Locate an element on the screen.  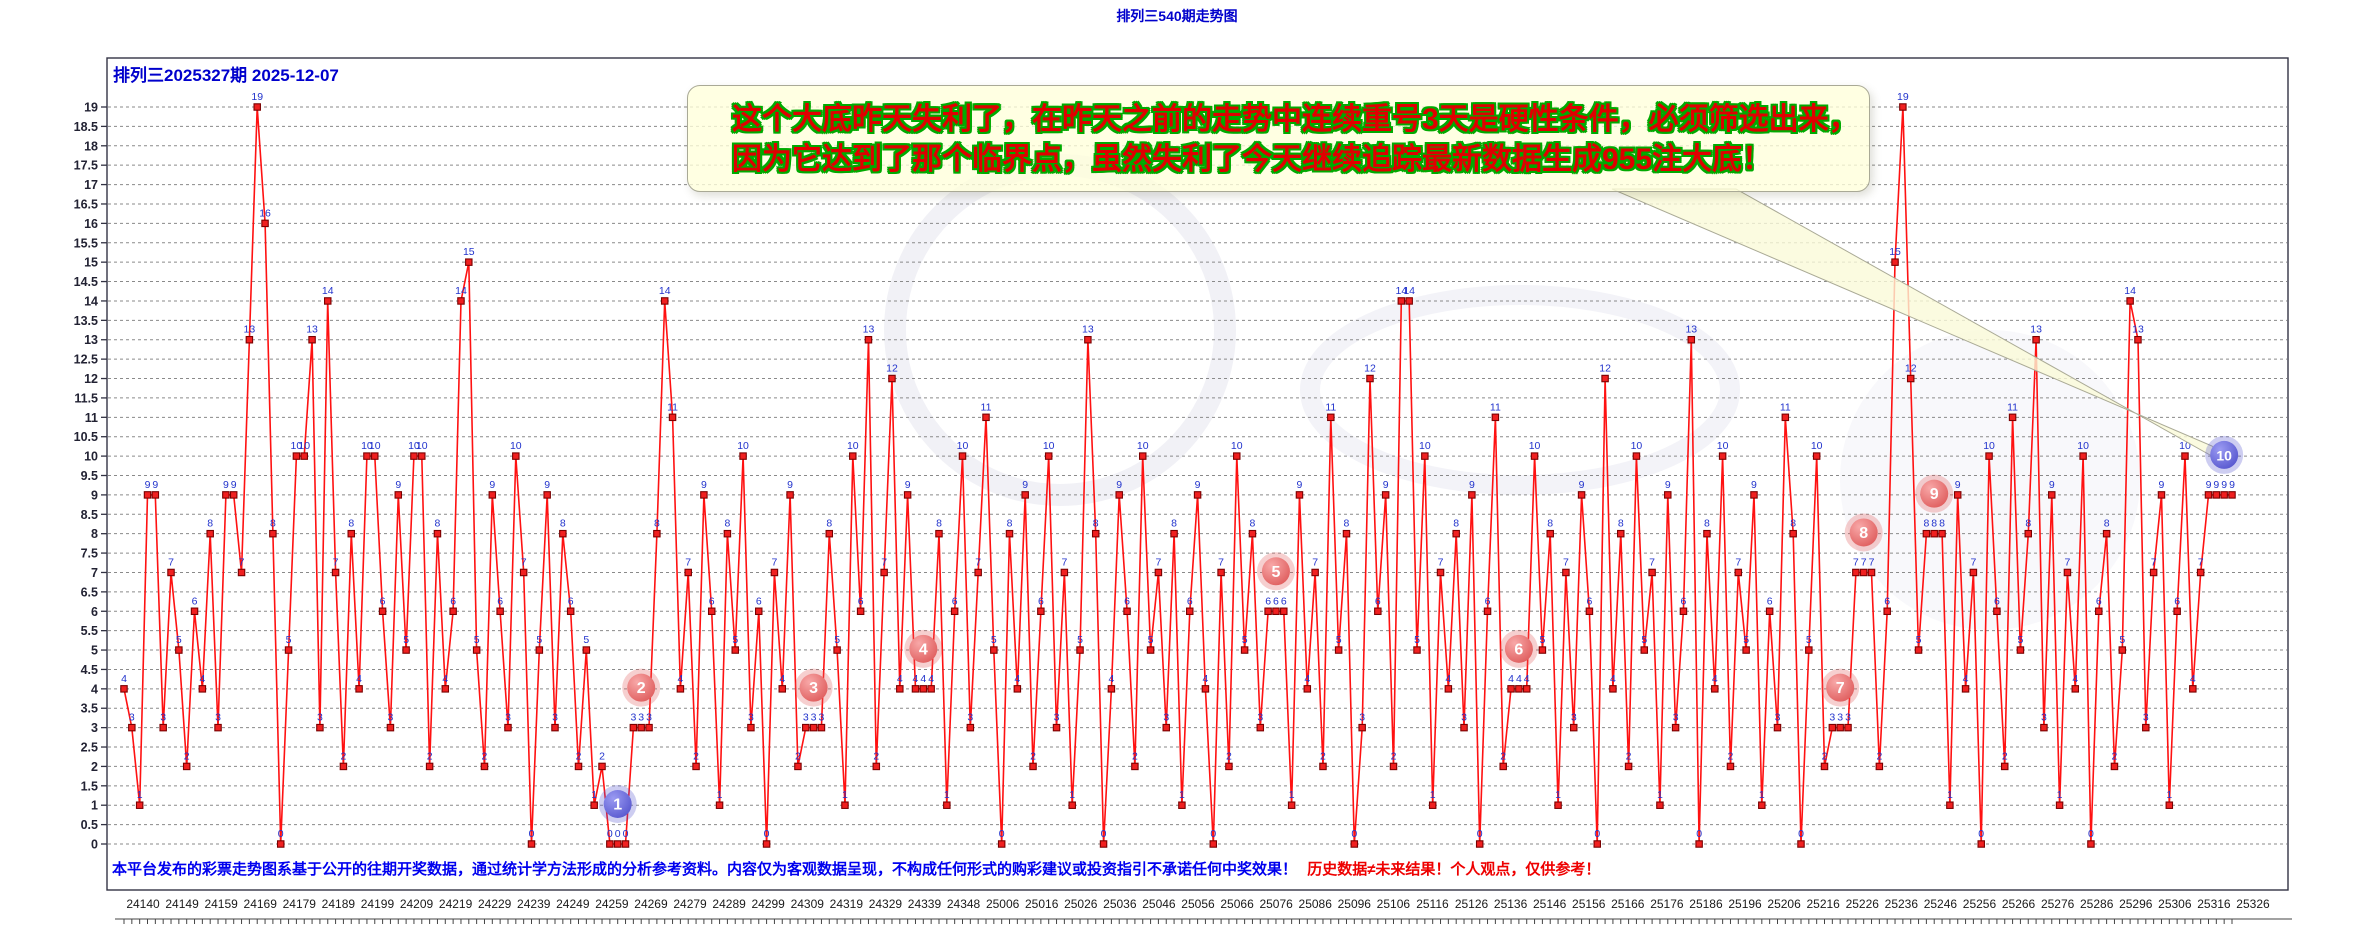
y-tick-label: 4.5 is located at coordinates (89, 670).